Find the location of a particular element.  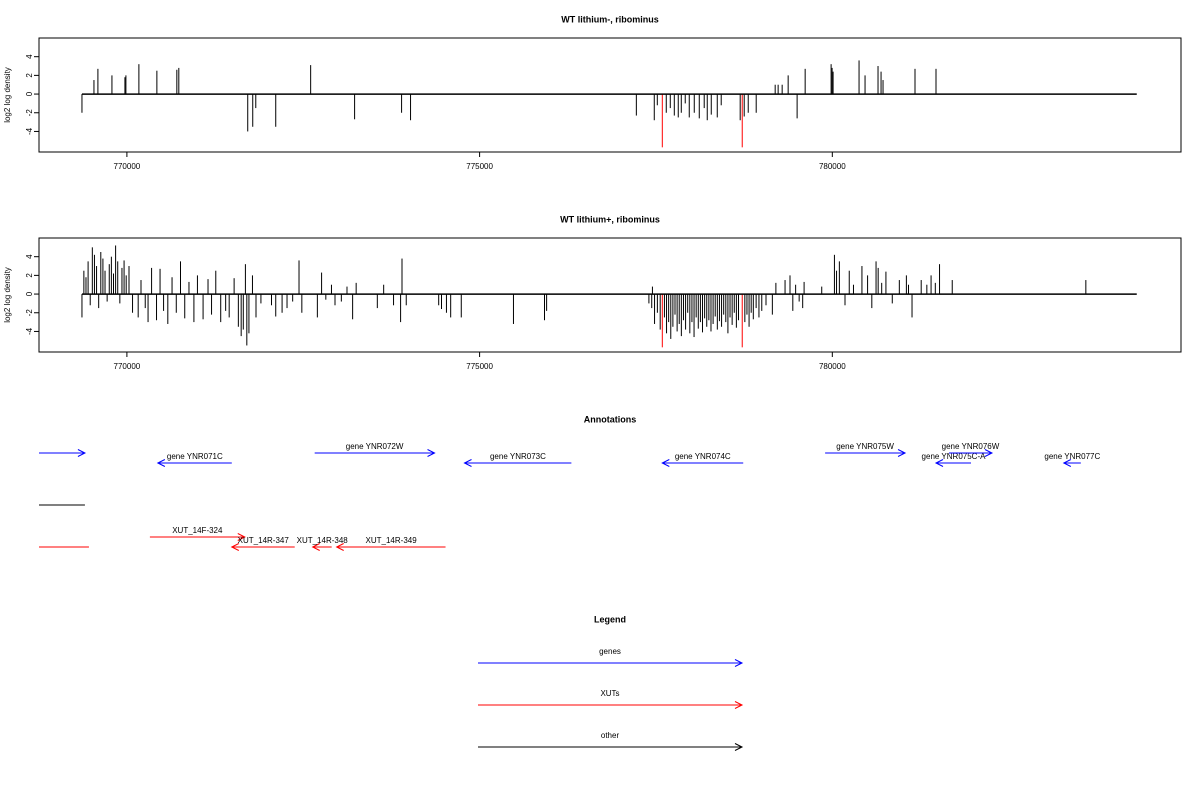

annotations-title: Annotations is located at coordinates (610, 419).